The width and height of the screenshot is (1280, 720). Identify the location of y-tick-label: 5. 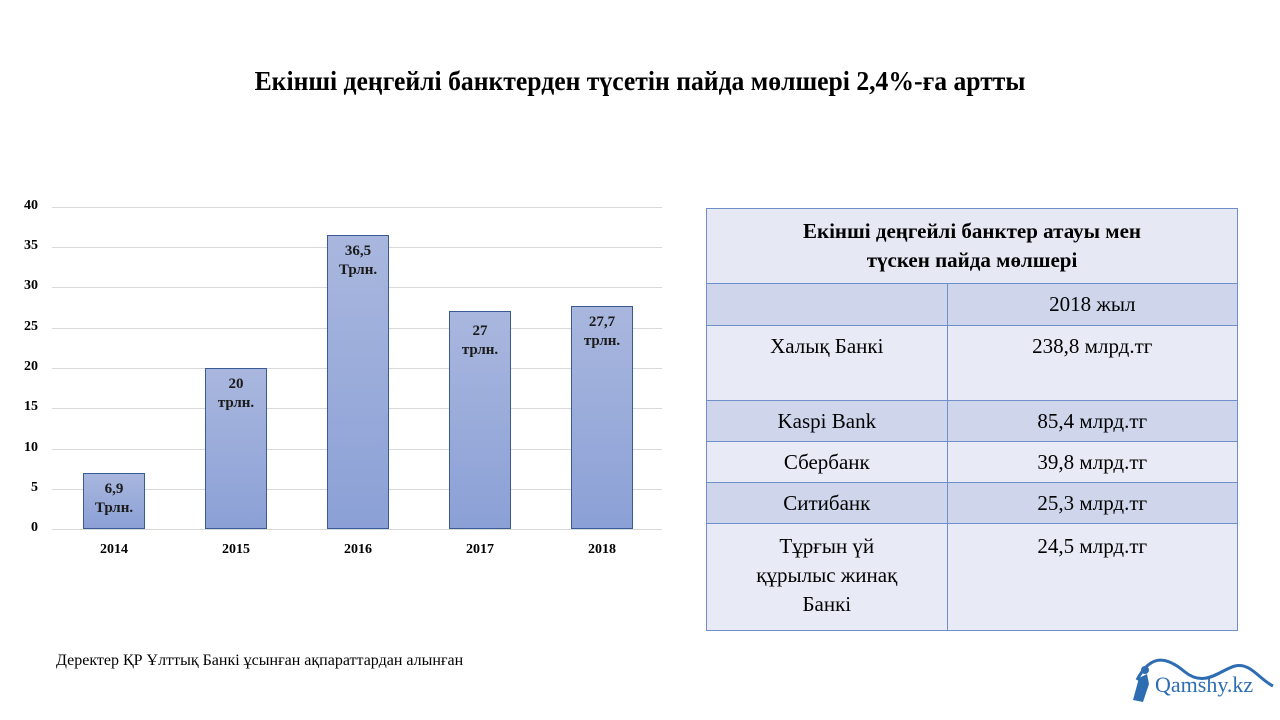
(34, 487).